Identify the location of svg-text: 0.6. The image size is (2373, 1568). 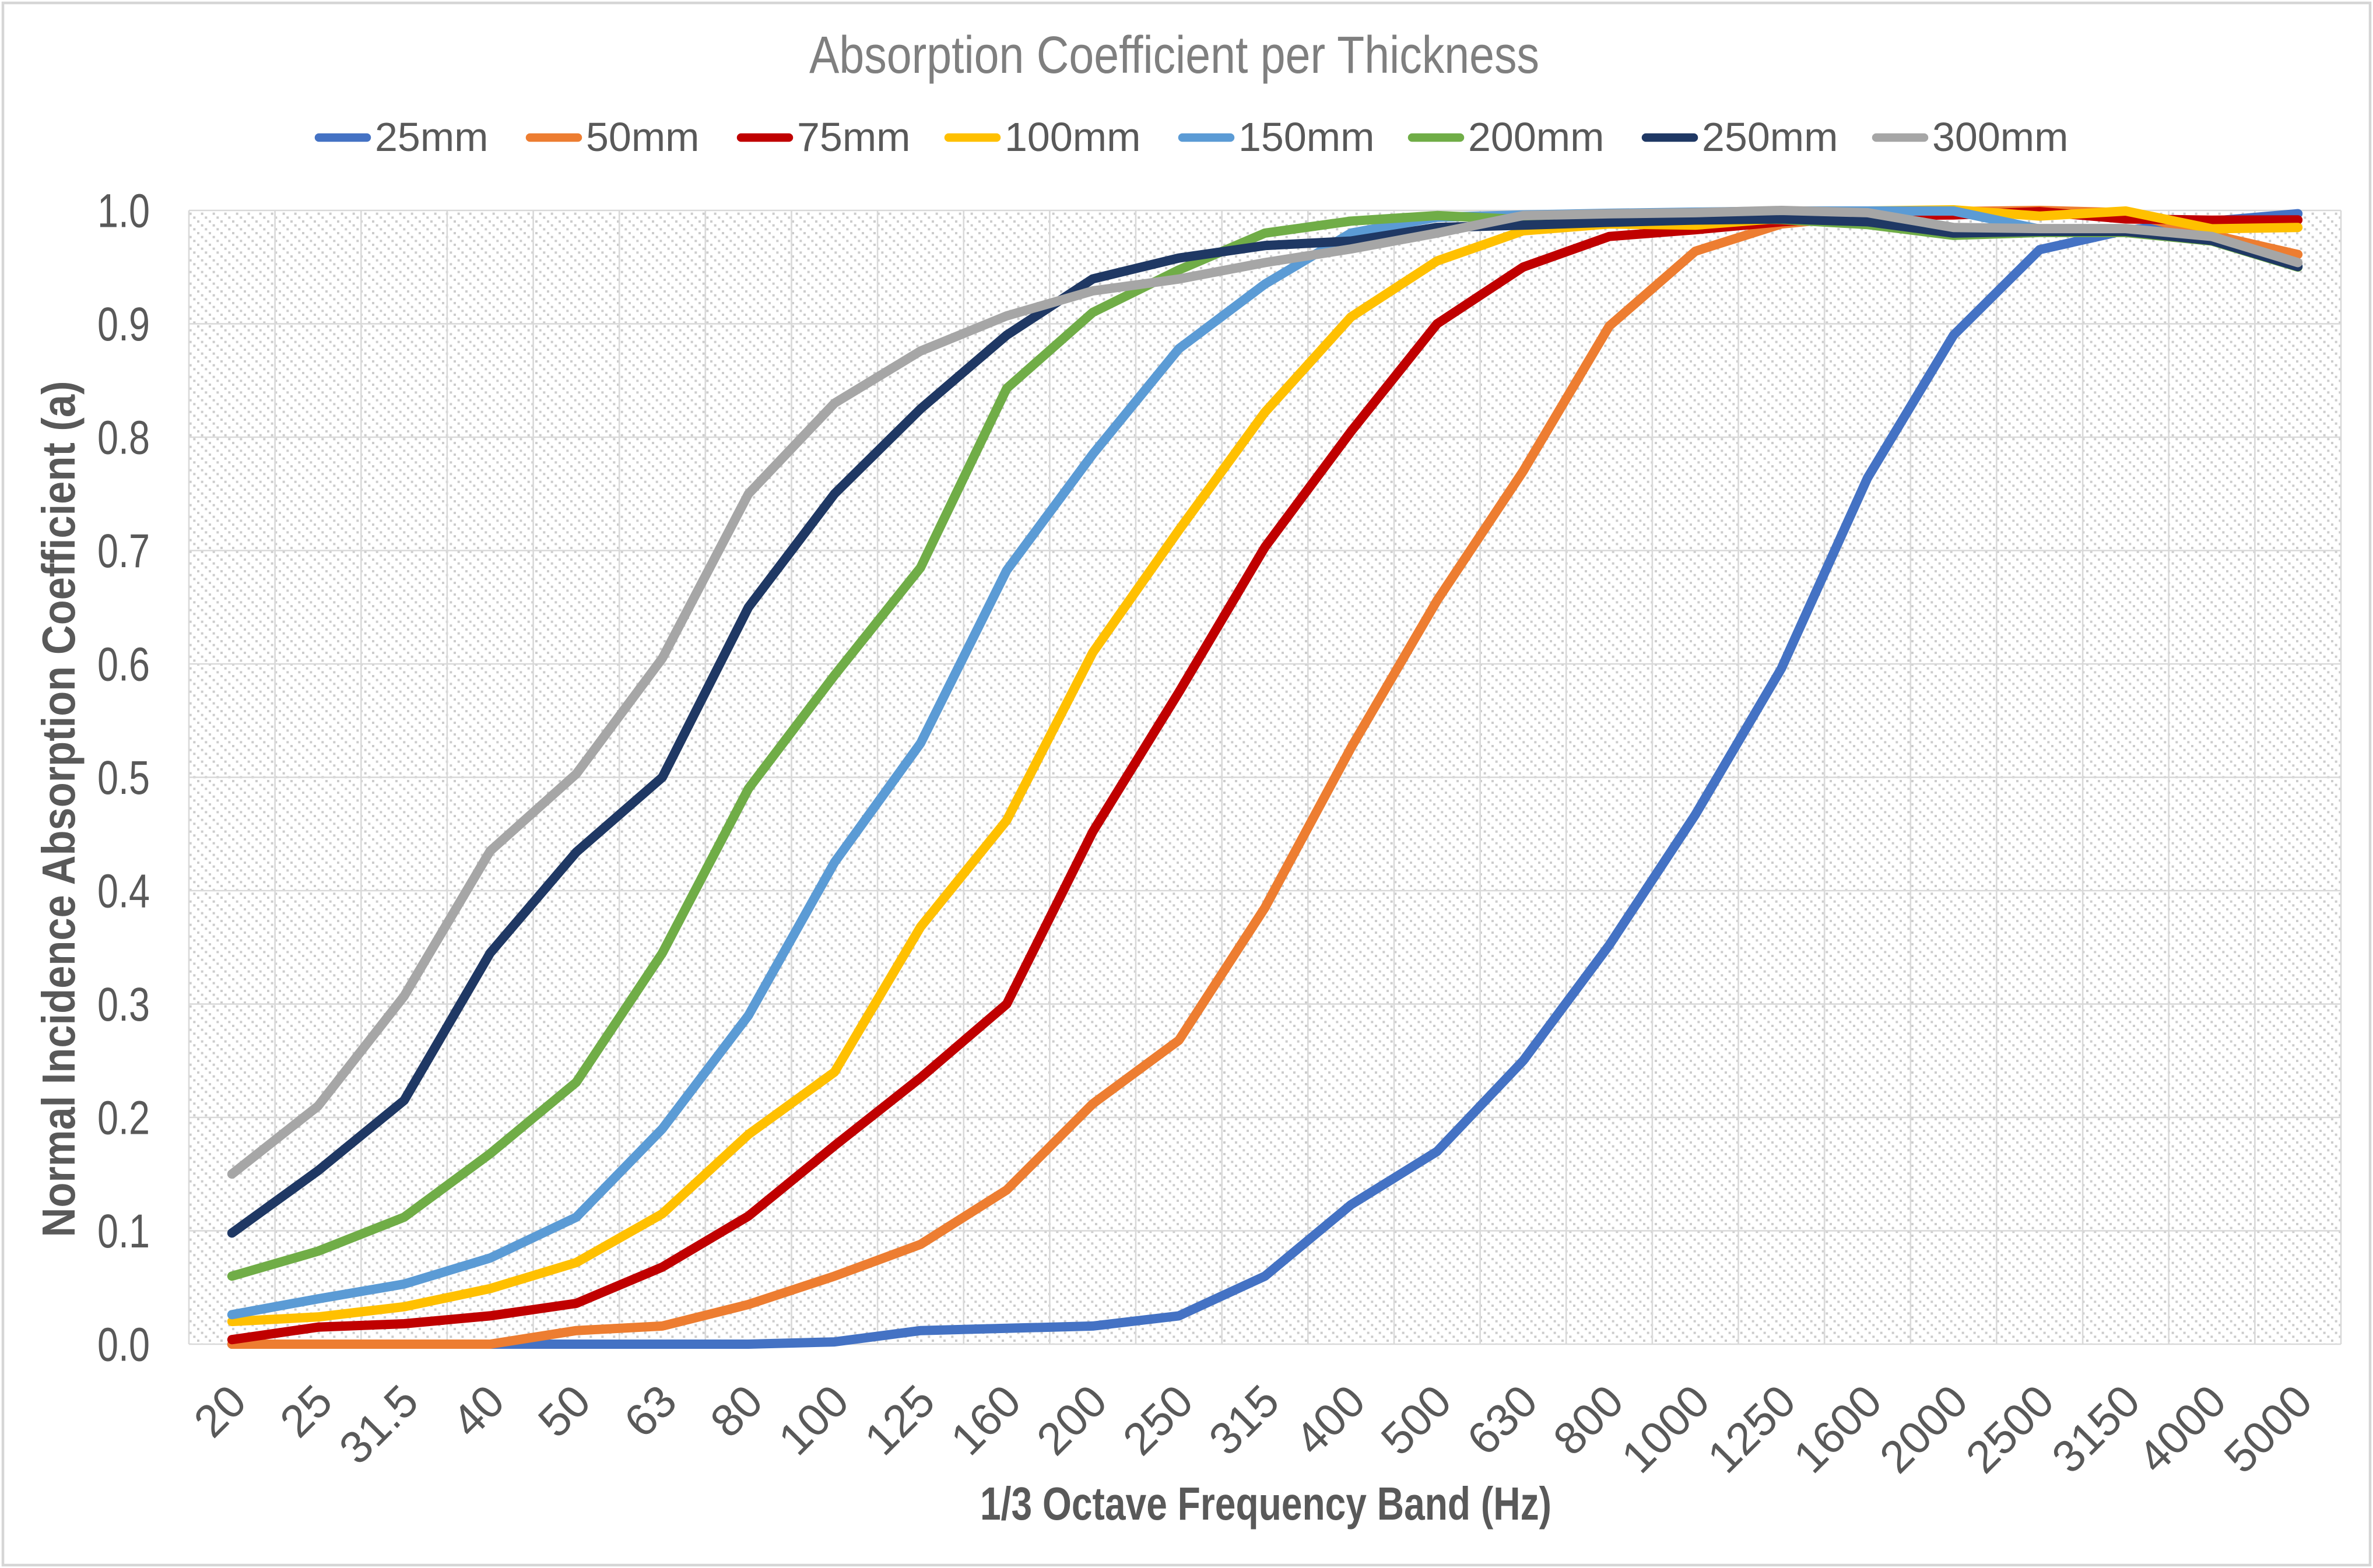
(123, 664).